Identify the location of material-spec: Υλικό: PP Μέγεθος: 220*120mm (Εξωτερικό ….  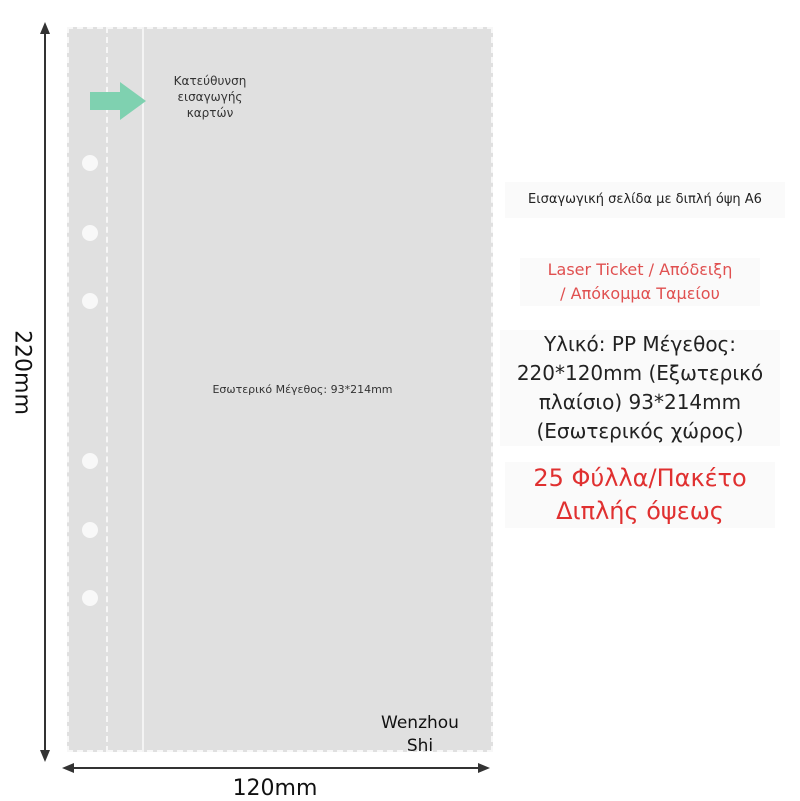
(640, 388).